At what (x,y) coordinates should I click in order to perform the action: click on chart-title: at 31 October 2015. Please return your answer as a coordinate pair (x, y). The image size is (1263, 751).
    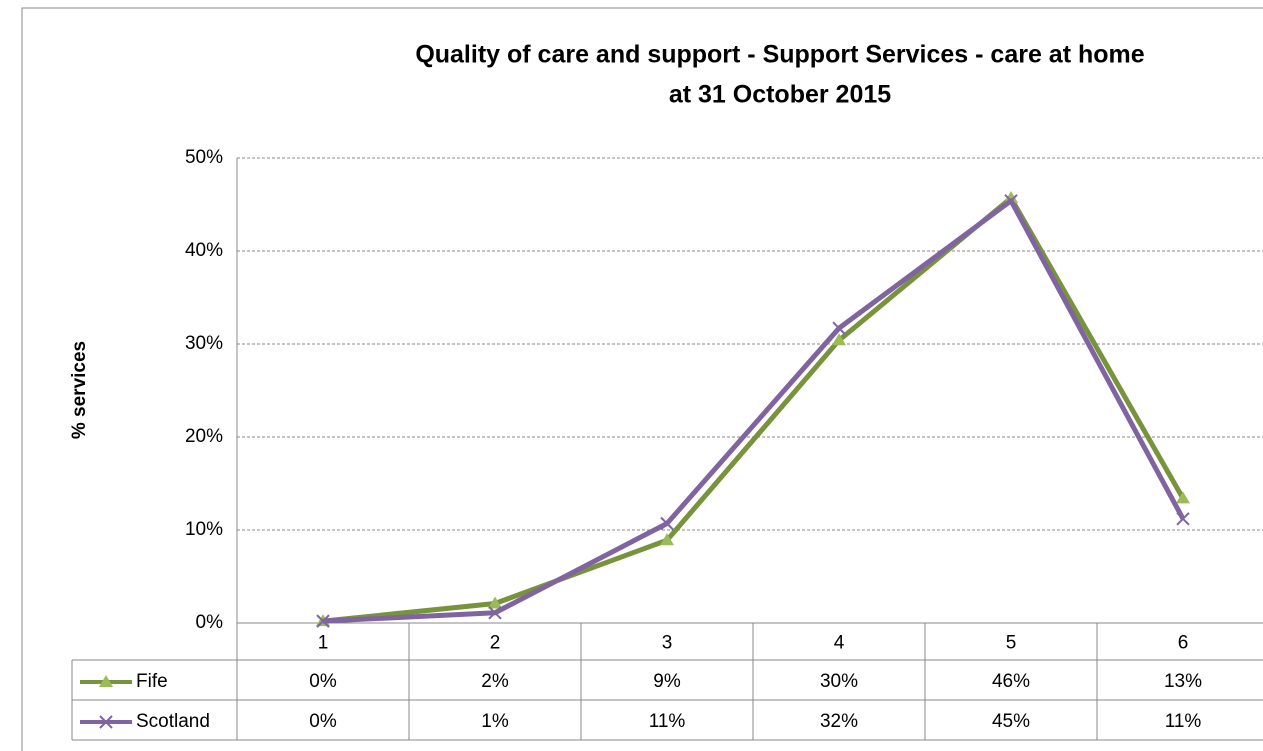
    Looking at the image, I should click on (780, 95).